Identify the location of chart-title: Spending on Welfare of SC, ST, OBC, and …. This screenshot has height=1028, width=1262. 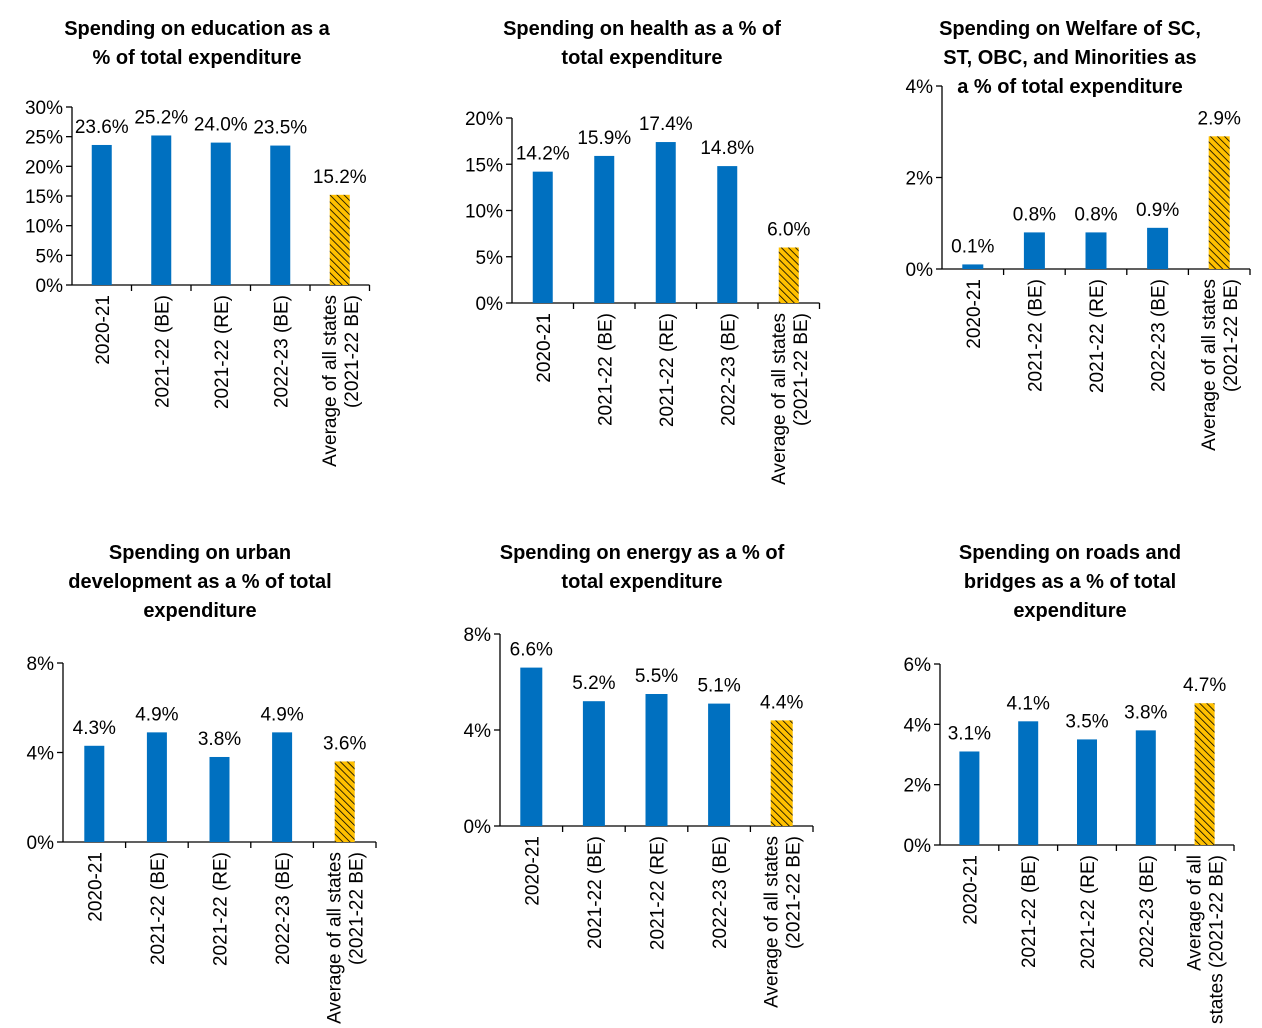
(1070, 58).